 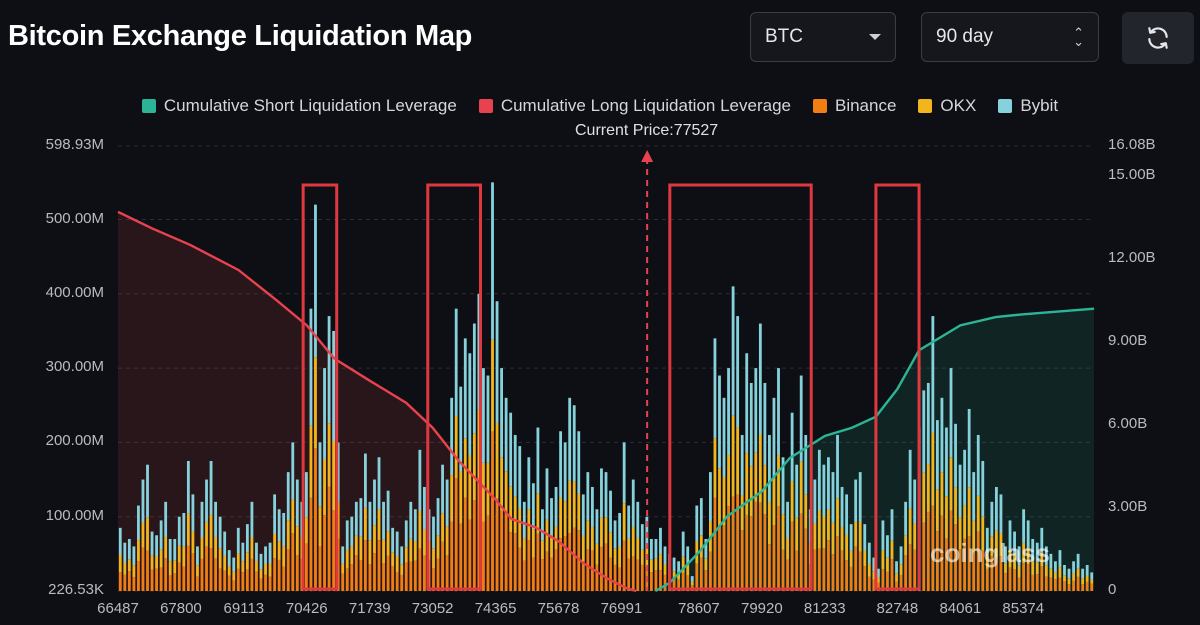 What do you see at coordinates (1112, 589) in the screenshot?
I see `y-right-tick: 0` at bounding box center [1112, 589].